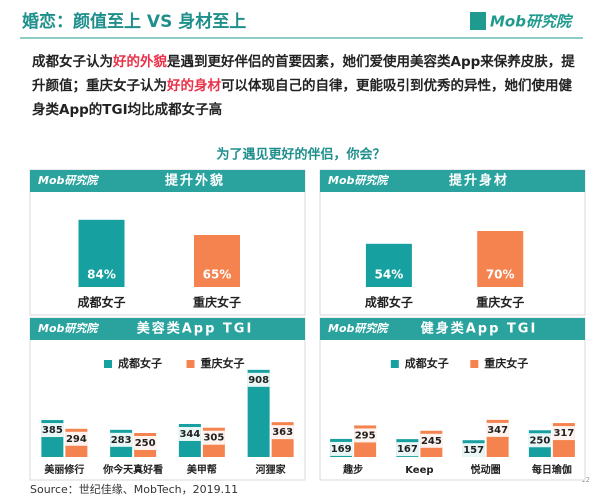 The height and width of the screenshot is (500, 603). I want to click on value-label: 167, so click(407, 449).